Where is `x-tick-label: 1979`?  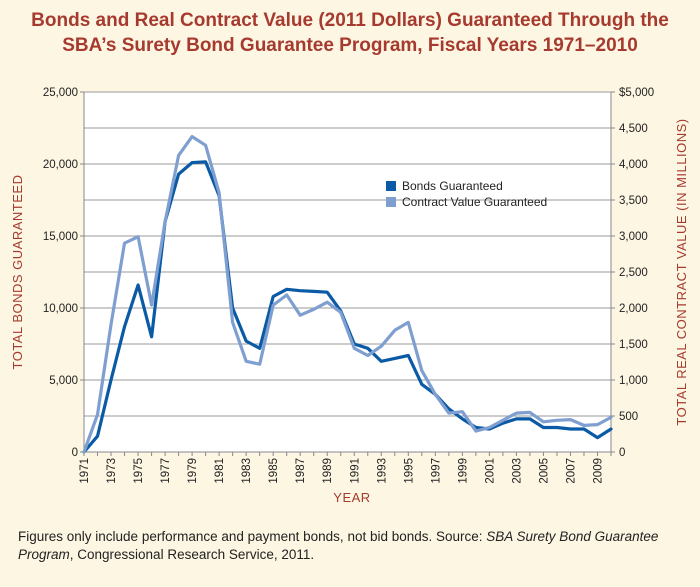
x-tick-label: 1979 is located at coordinates (193, 471).